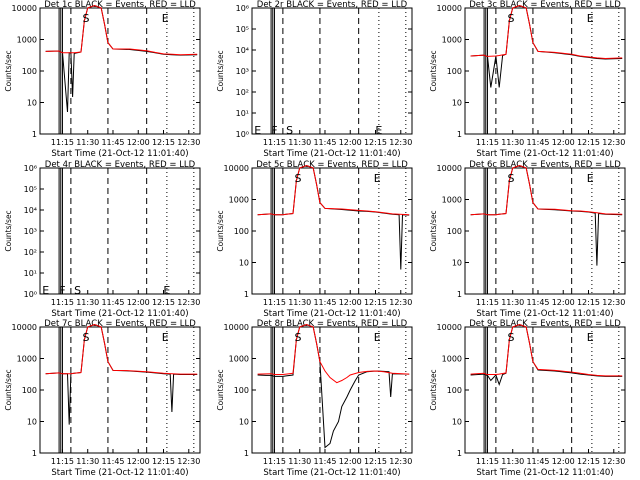 The width and height of the screenshot is (640, 480). I want to click on y-tick-label: 10⁶, so click(242, 8).